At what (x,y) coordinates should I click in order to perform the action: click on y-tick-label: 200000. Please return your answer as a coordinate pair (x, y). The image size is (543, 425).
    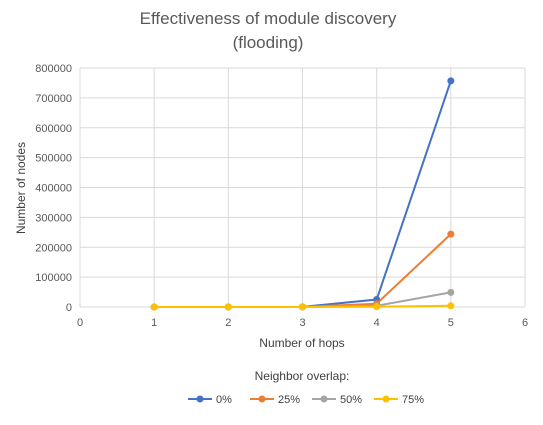
    Looking at the image, I should click on (53, 248).